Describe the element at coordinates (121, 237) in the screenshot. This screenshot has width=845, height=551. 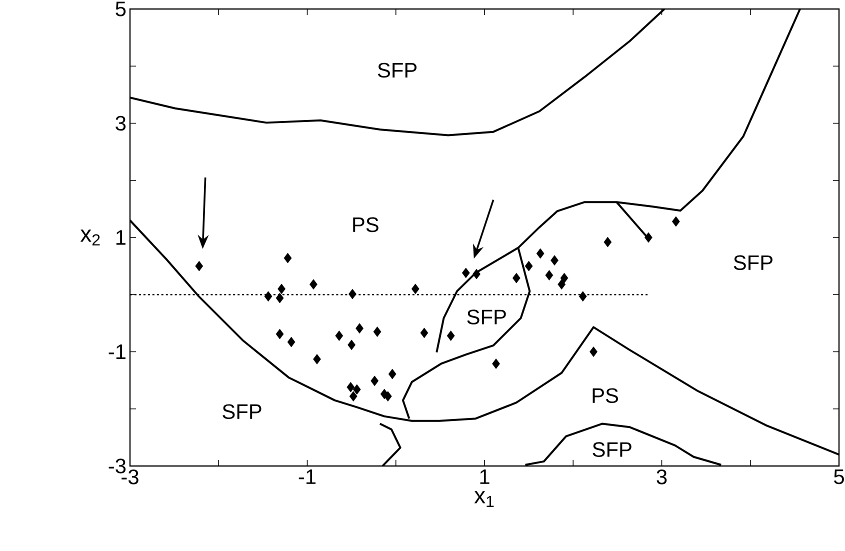
I see `y-tick-label: 1` at that location.